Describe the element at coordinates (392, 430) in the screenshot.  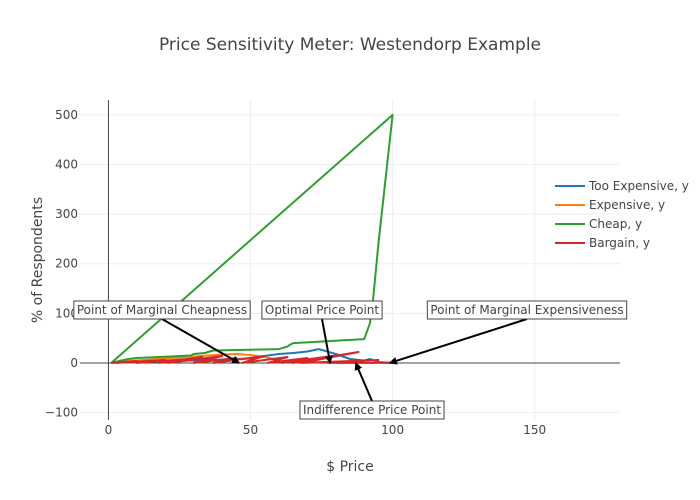
I see `x-tick-label: 100` at that location.